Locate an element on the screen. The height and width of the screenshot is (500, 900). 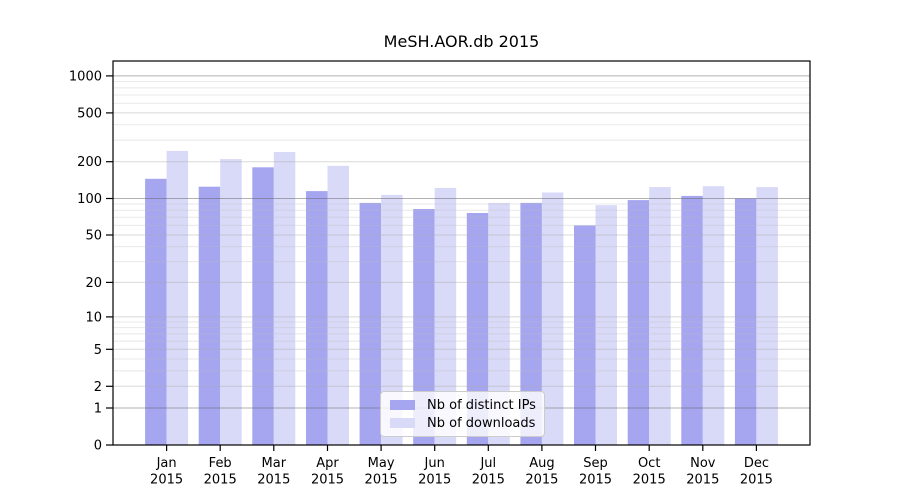
bar-downloads-nov is located at coordinates (713, 315).